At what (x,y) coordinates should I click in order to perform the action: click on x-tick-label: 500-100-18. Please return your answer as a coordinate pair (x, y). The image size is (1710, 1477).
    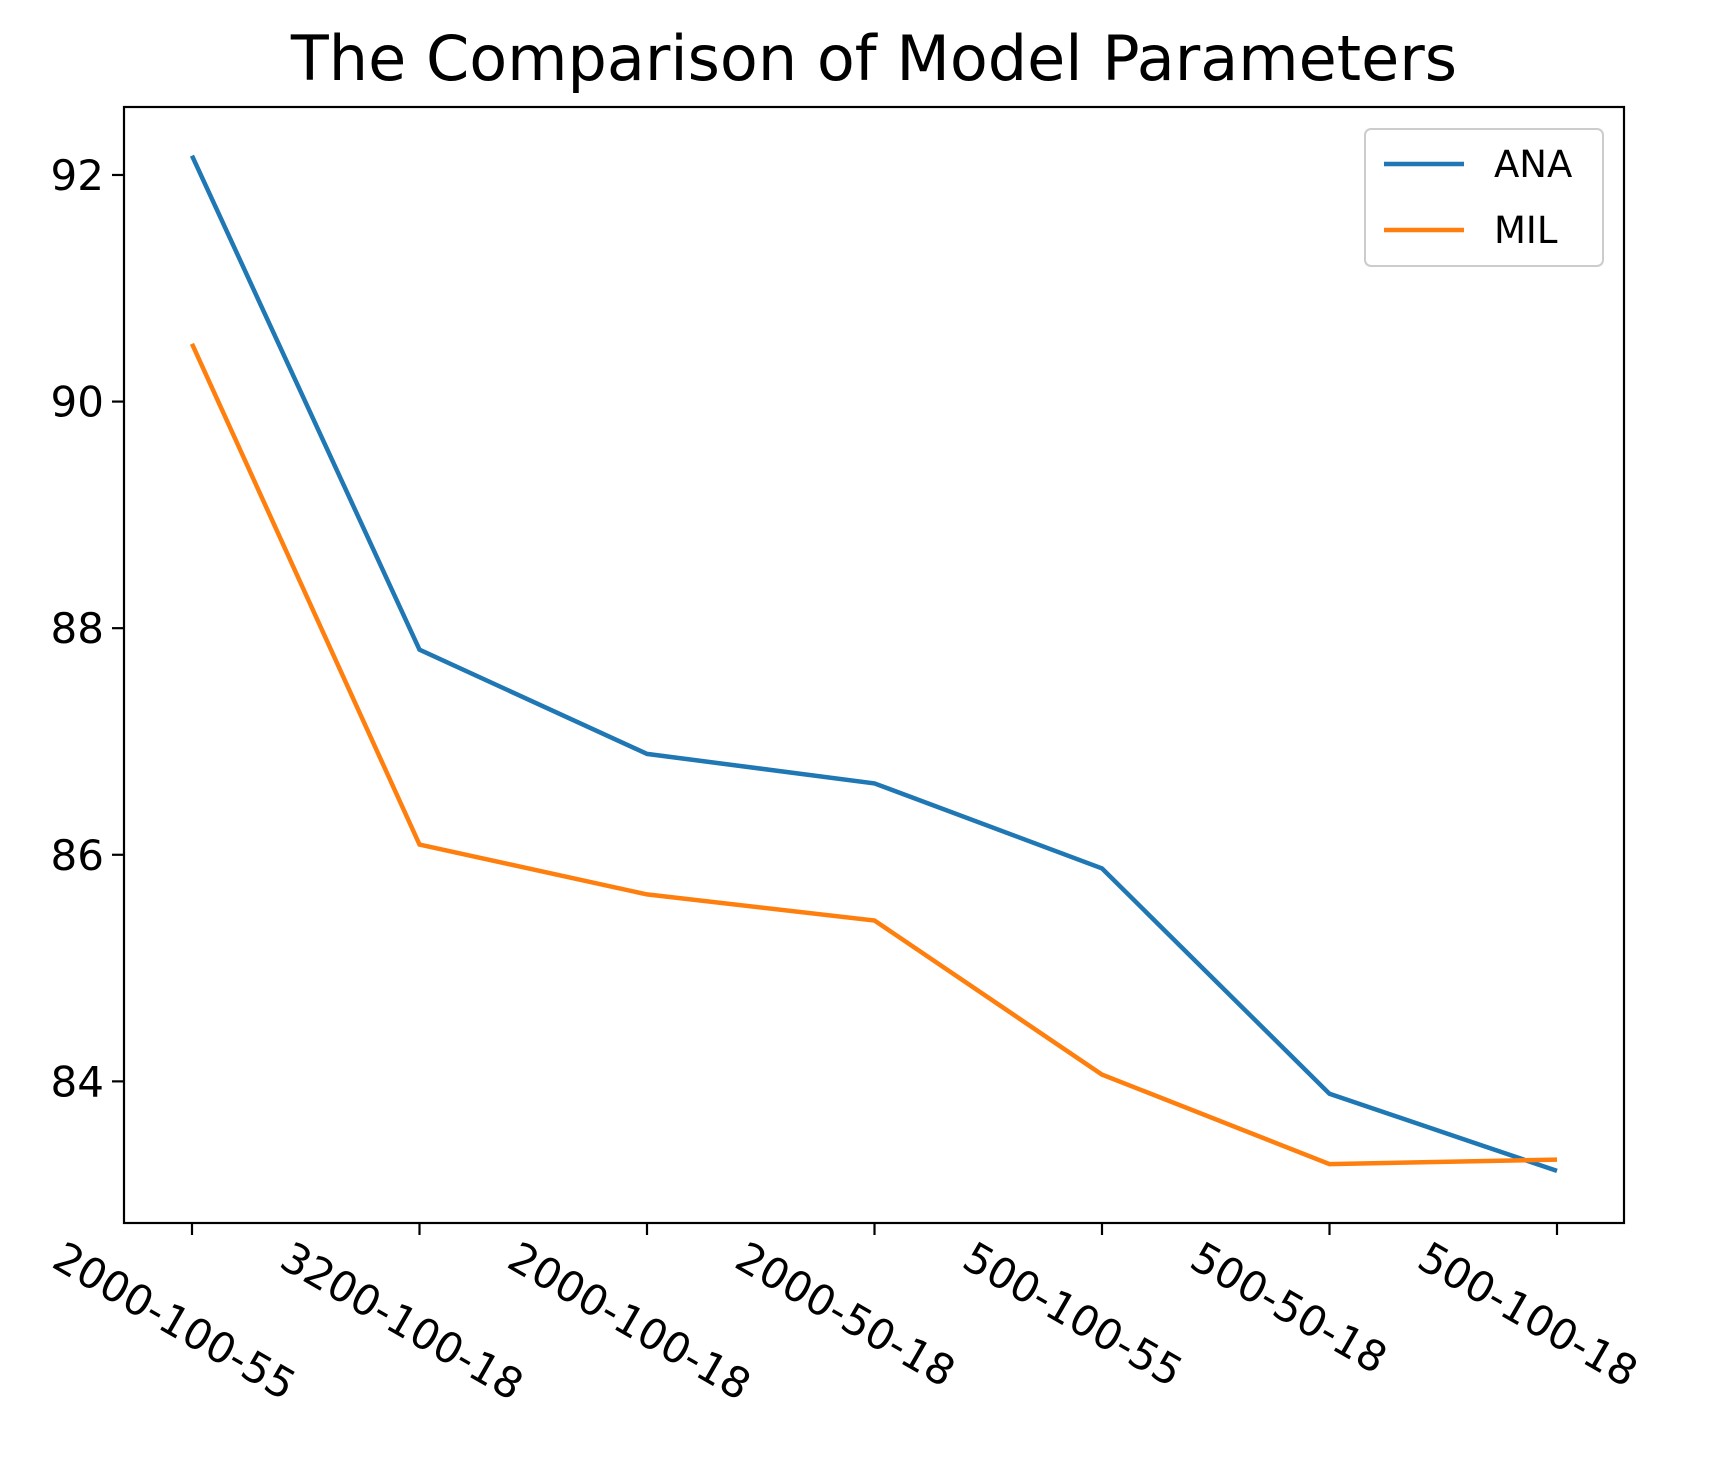
    Looking at the image, I should click on (1528, 1314).